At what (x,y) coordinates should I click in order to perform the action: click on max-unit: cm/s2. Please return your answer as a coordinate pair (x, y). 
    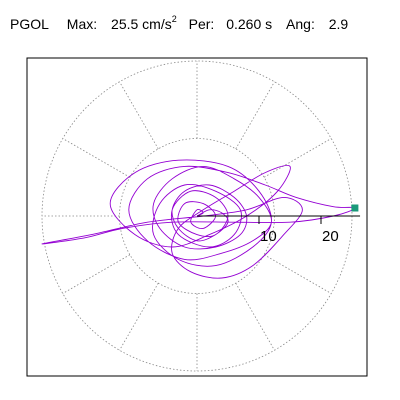
    Looking at the image, I should click on (159, 23).